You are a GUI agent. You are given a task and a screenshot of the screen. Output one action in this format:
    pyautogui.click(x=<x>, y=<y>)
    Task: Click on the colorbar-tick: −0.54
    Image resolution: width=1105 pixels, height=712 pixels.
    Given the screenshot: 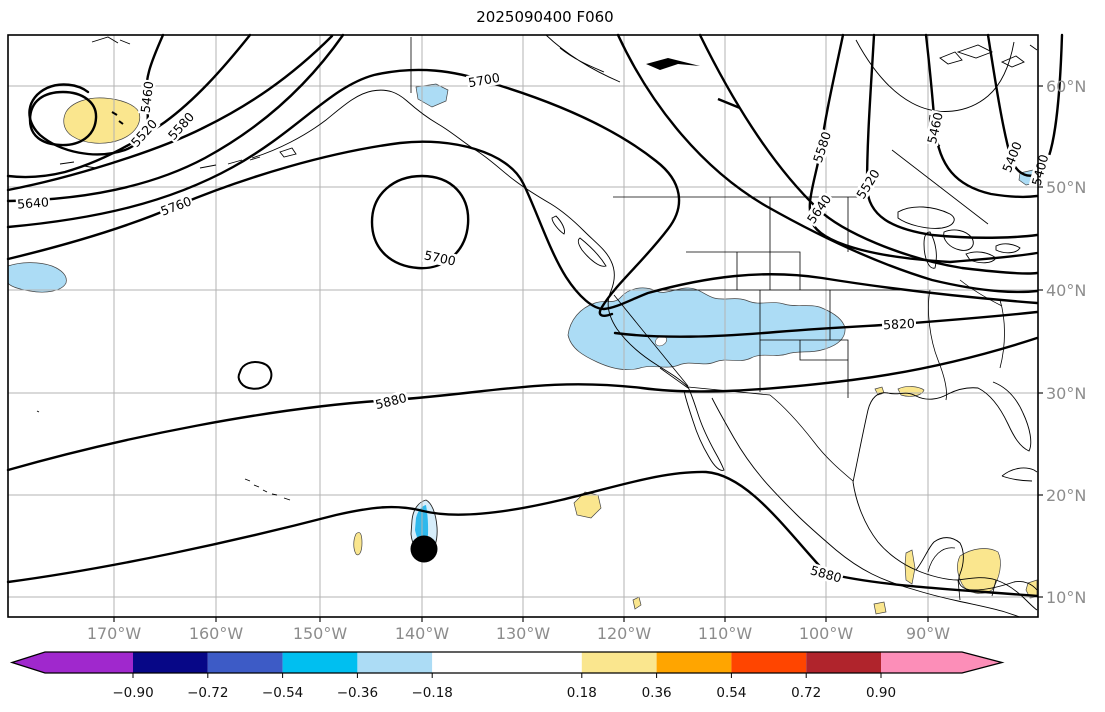 What is the action you would take?
    pyautogui.click(x=282, y=693)
    